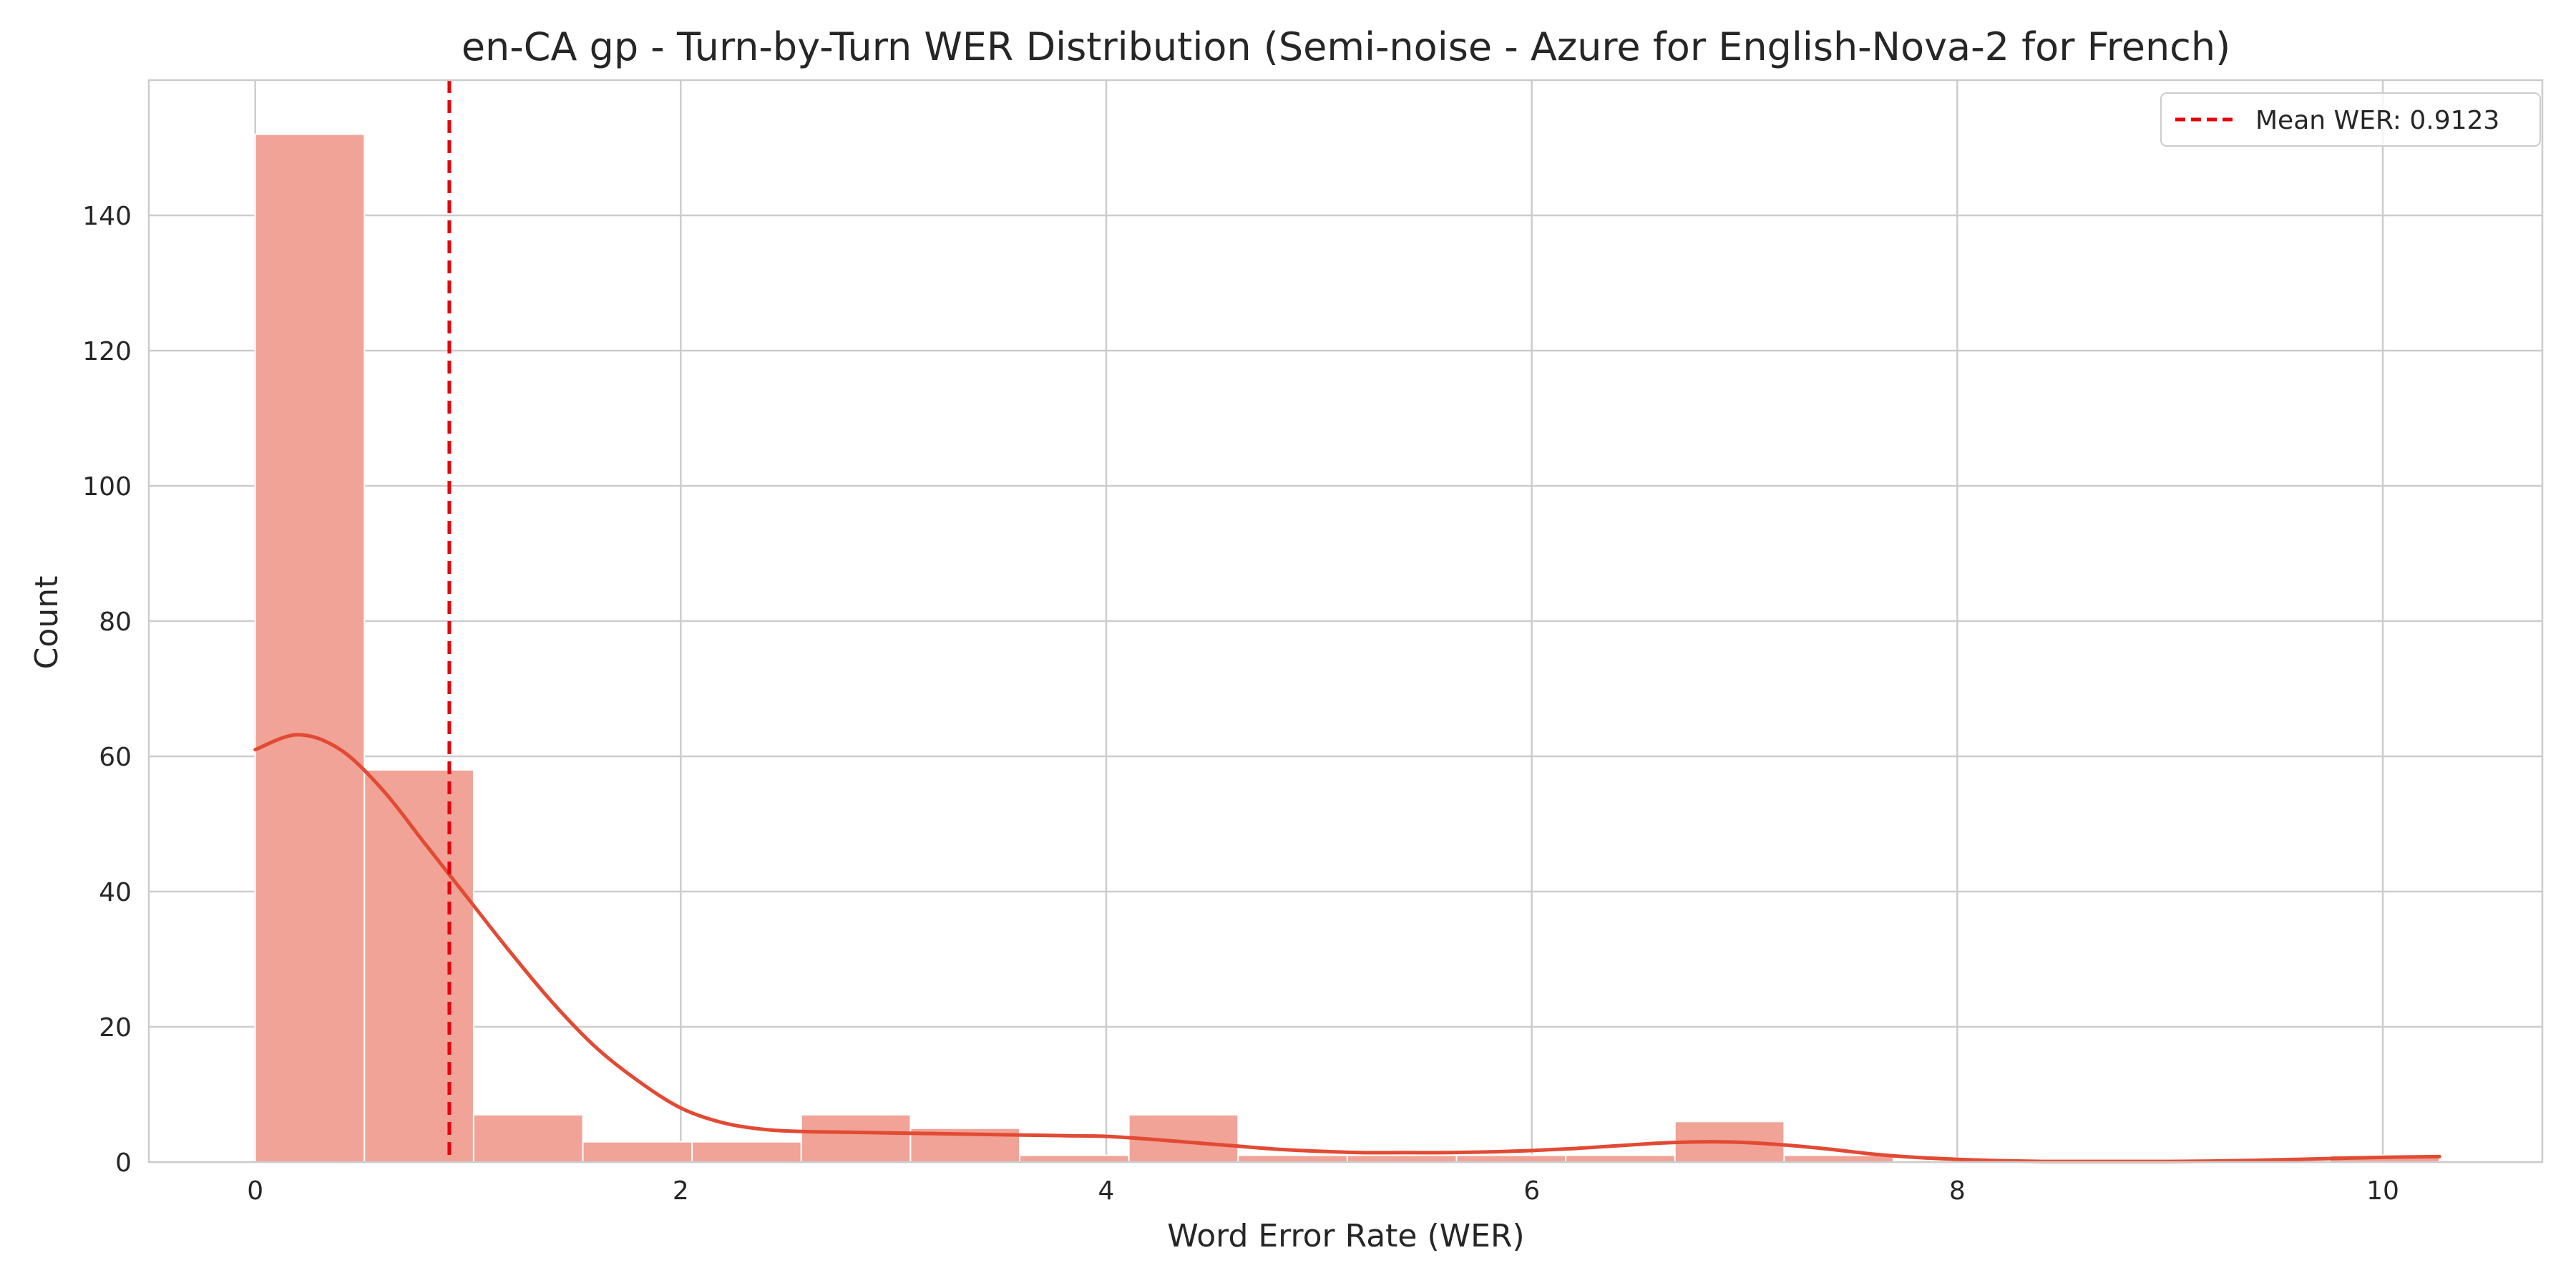 Image resolution: width=2576 pixels, height=1288 pixels. I want to click on x-axis-label: Word Error Rate (WER), so click(1345, 1236).